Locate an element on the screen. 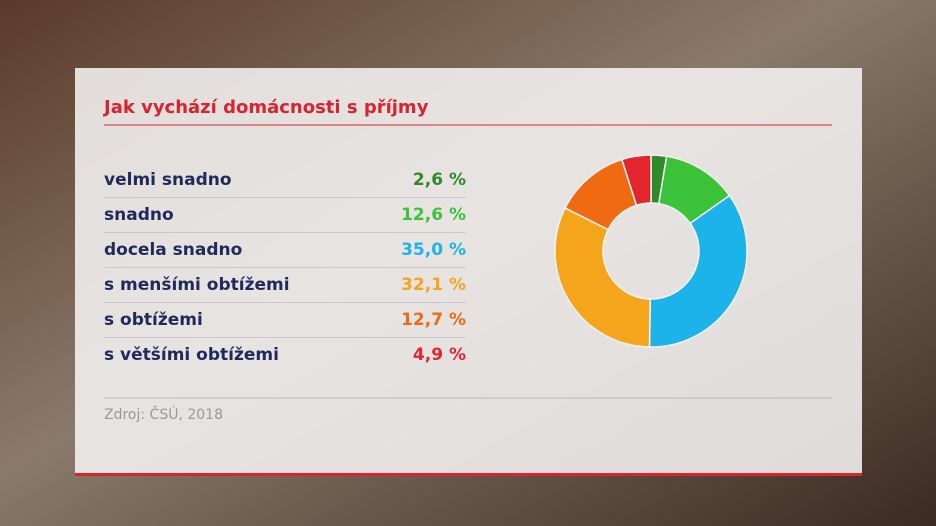  value-label: 2,6 % is located at coordinates (439, 180).